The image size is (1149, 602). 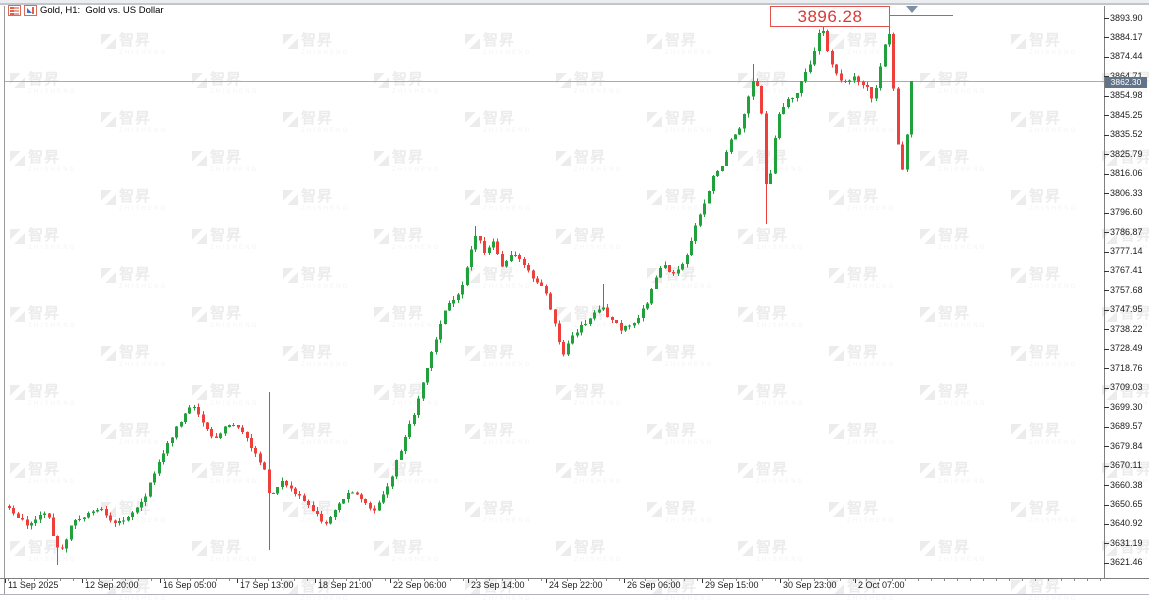 What do you see at coordinates (921, 15) in the screenshot?
I see `high-price-callout-line` at bounding box center [921, 15].